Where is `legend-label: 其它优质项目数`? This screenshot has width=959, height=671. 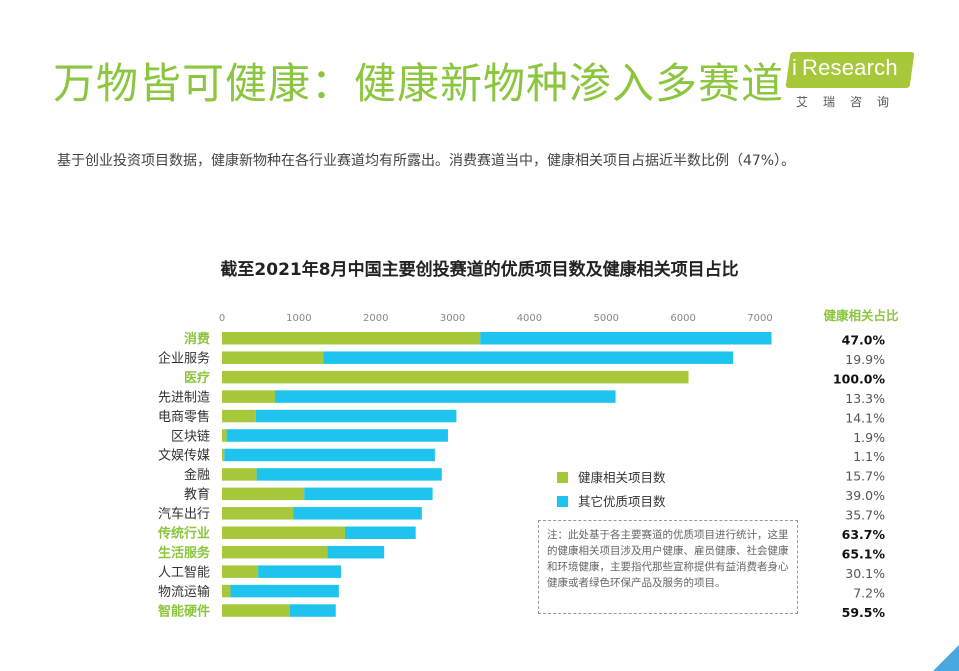
legend-label: 其它优质项目数 is located at coordinates (622, 501).